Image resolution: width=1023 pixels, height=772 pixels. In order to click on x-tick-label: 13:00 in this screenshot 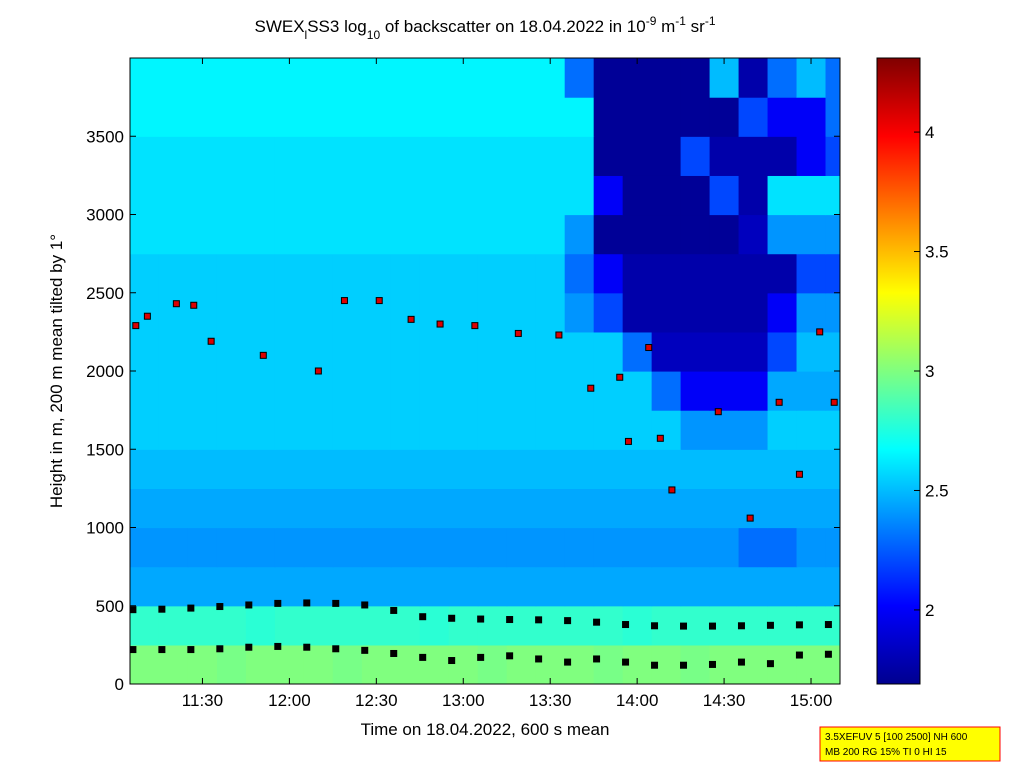, I will do `click(463, 700)`.